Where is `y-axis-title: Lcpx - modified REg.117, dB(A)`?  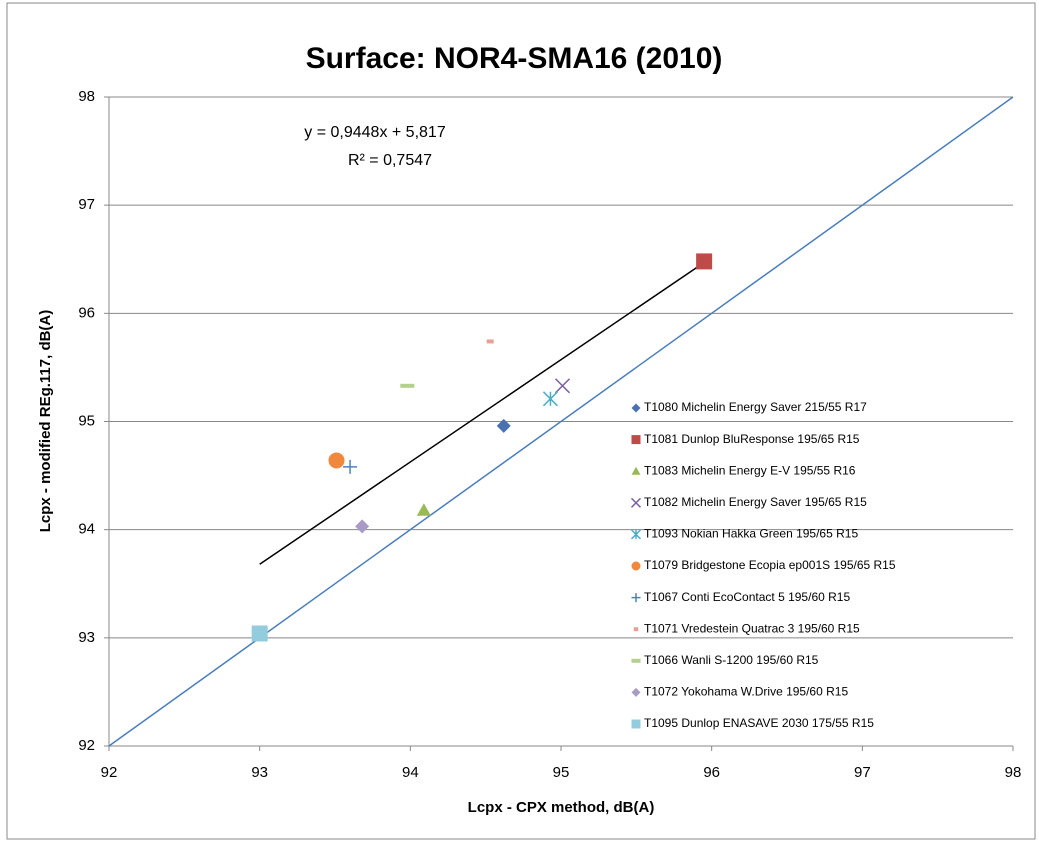 y-axis-title: Lcpx - modified REg.117, dB(A) is located at coordinates (45, 421).